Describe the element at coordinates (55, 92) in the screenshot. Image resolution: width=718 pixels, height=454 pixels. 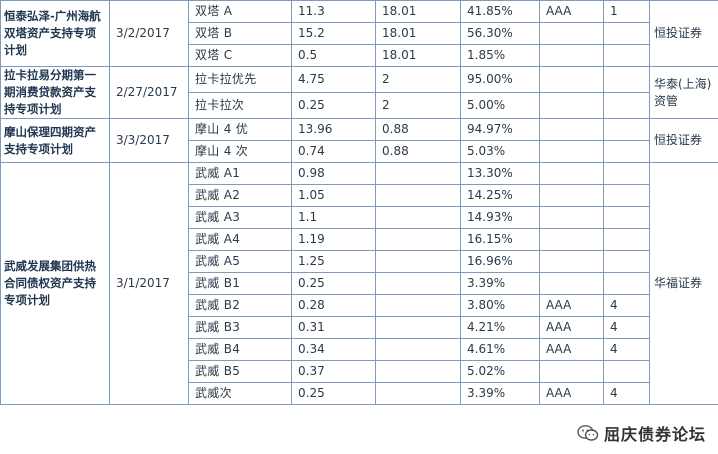
I see `product-name-cell: 拉卡拉易分期第一期消费贷款资产支持专项计划` at that location.